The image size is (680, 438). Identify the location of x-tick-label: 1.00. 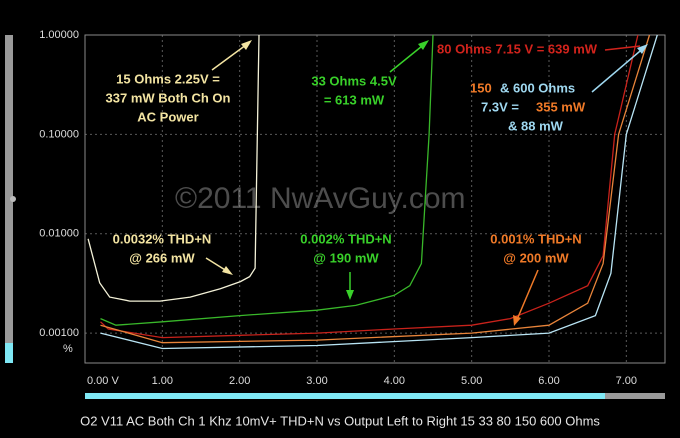
(162, 381).